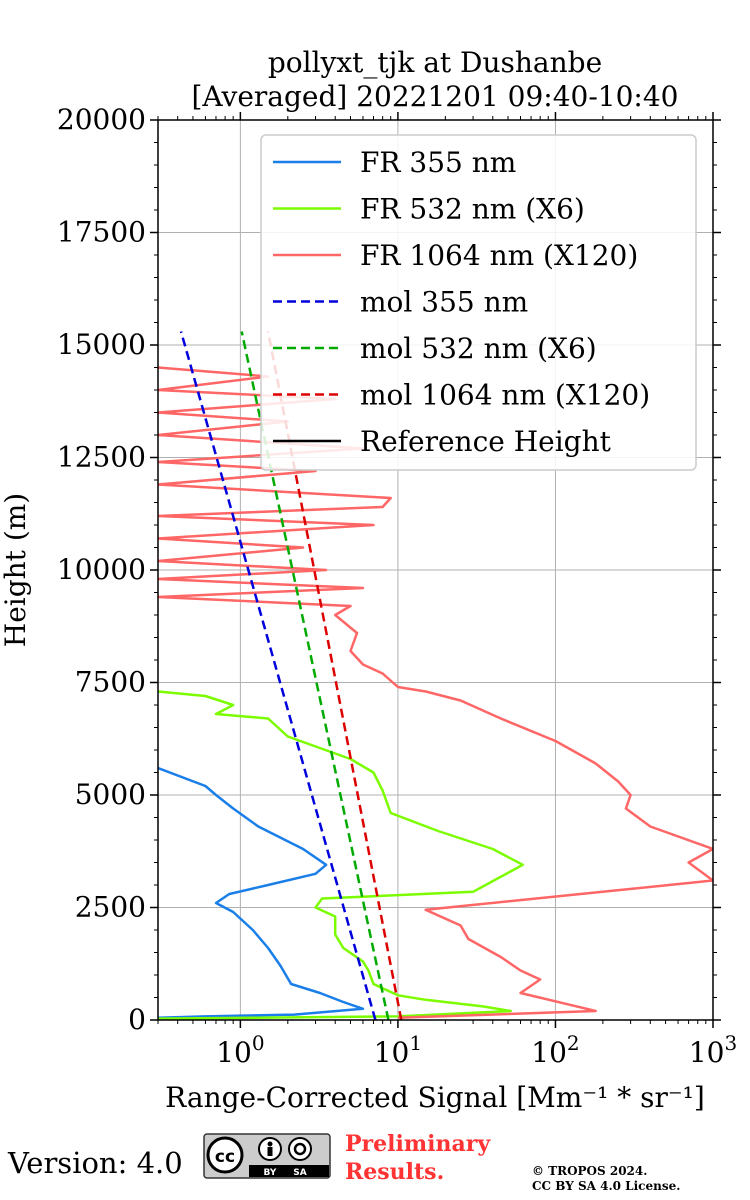  I want to click on chart-title-line2: [Averaged] 20221201 09:40-10:40, so click(435, 96).